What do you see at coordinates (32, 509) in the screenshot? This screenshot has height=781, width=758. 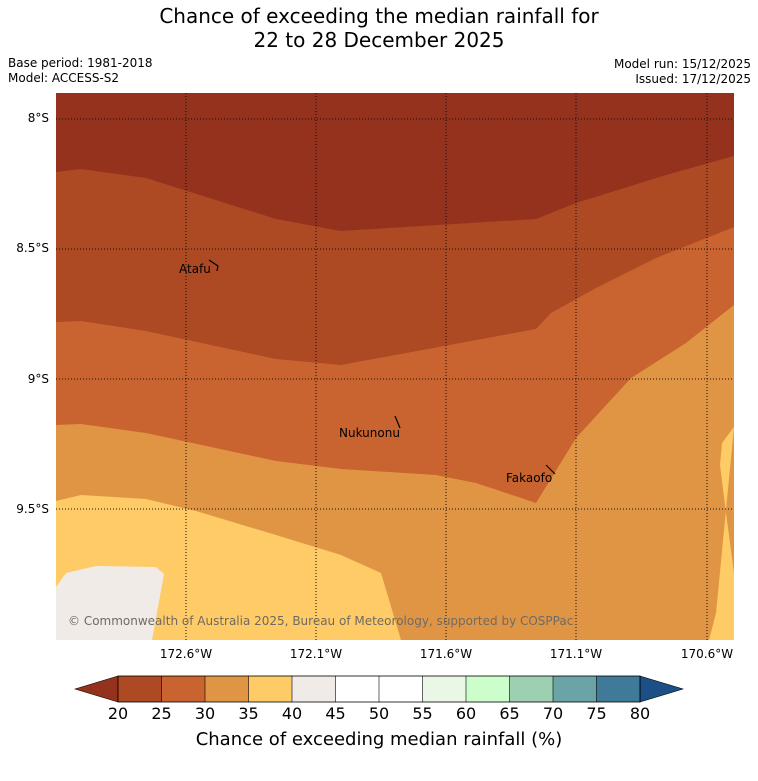 I see `lat-label-9-5s: 9.5°S` at bounding box center [32, 509].